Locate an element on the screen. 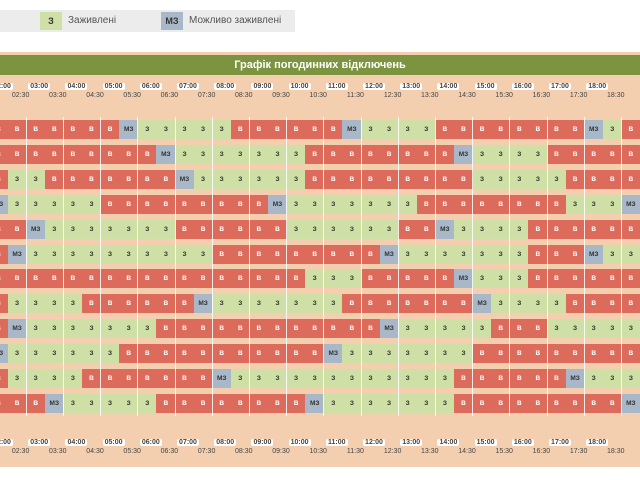 This screenshot has width=640, height=480. top-hour-box: 15:00 is located at coordinates (485, 86).